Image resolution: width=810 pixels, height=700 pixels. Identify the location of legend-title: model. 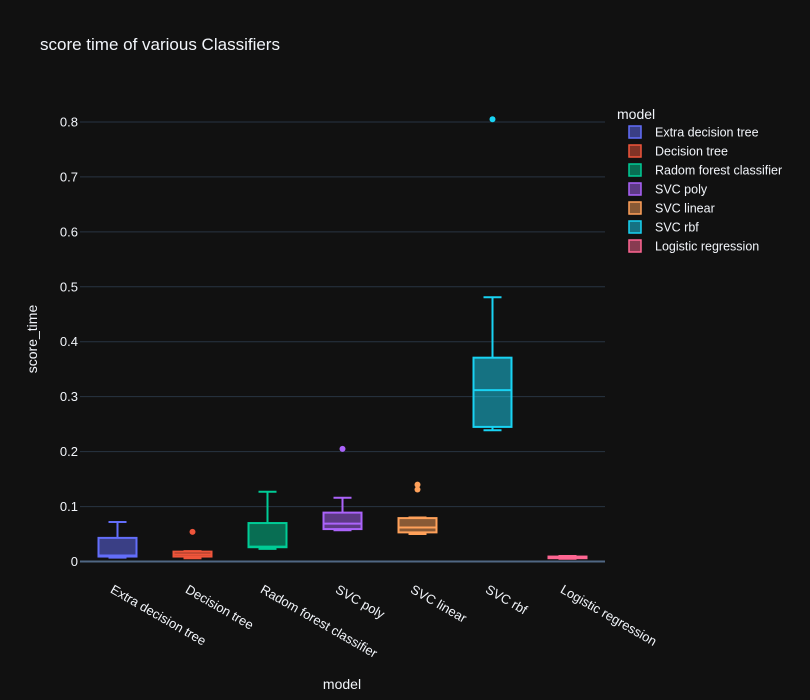
(636, 114).